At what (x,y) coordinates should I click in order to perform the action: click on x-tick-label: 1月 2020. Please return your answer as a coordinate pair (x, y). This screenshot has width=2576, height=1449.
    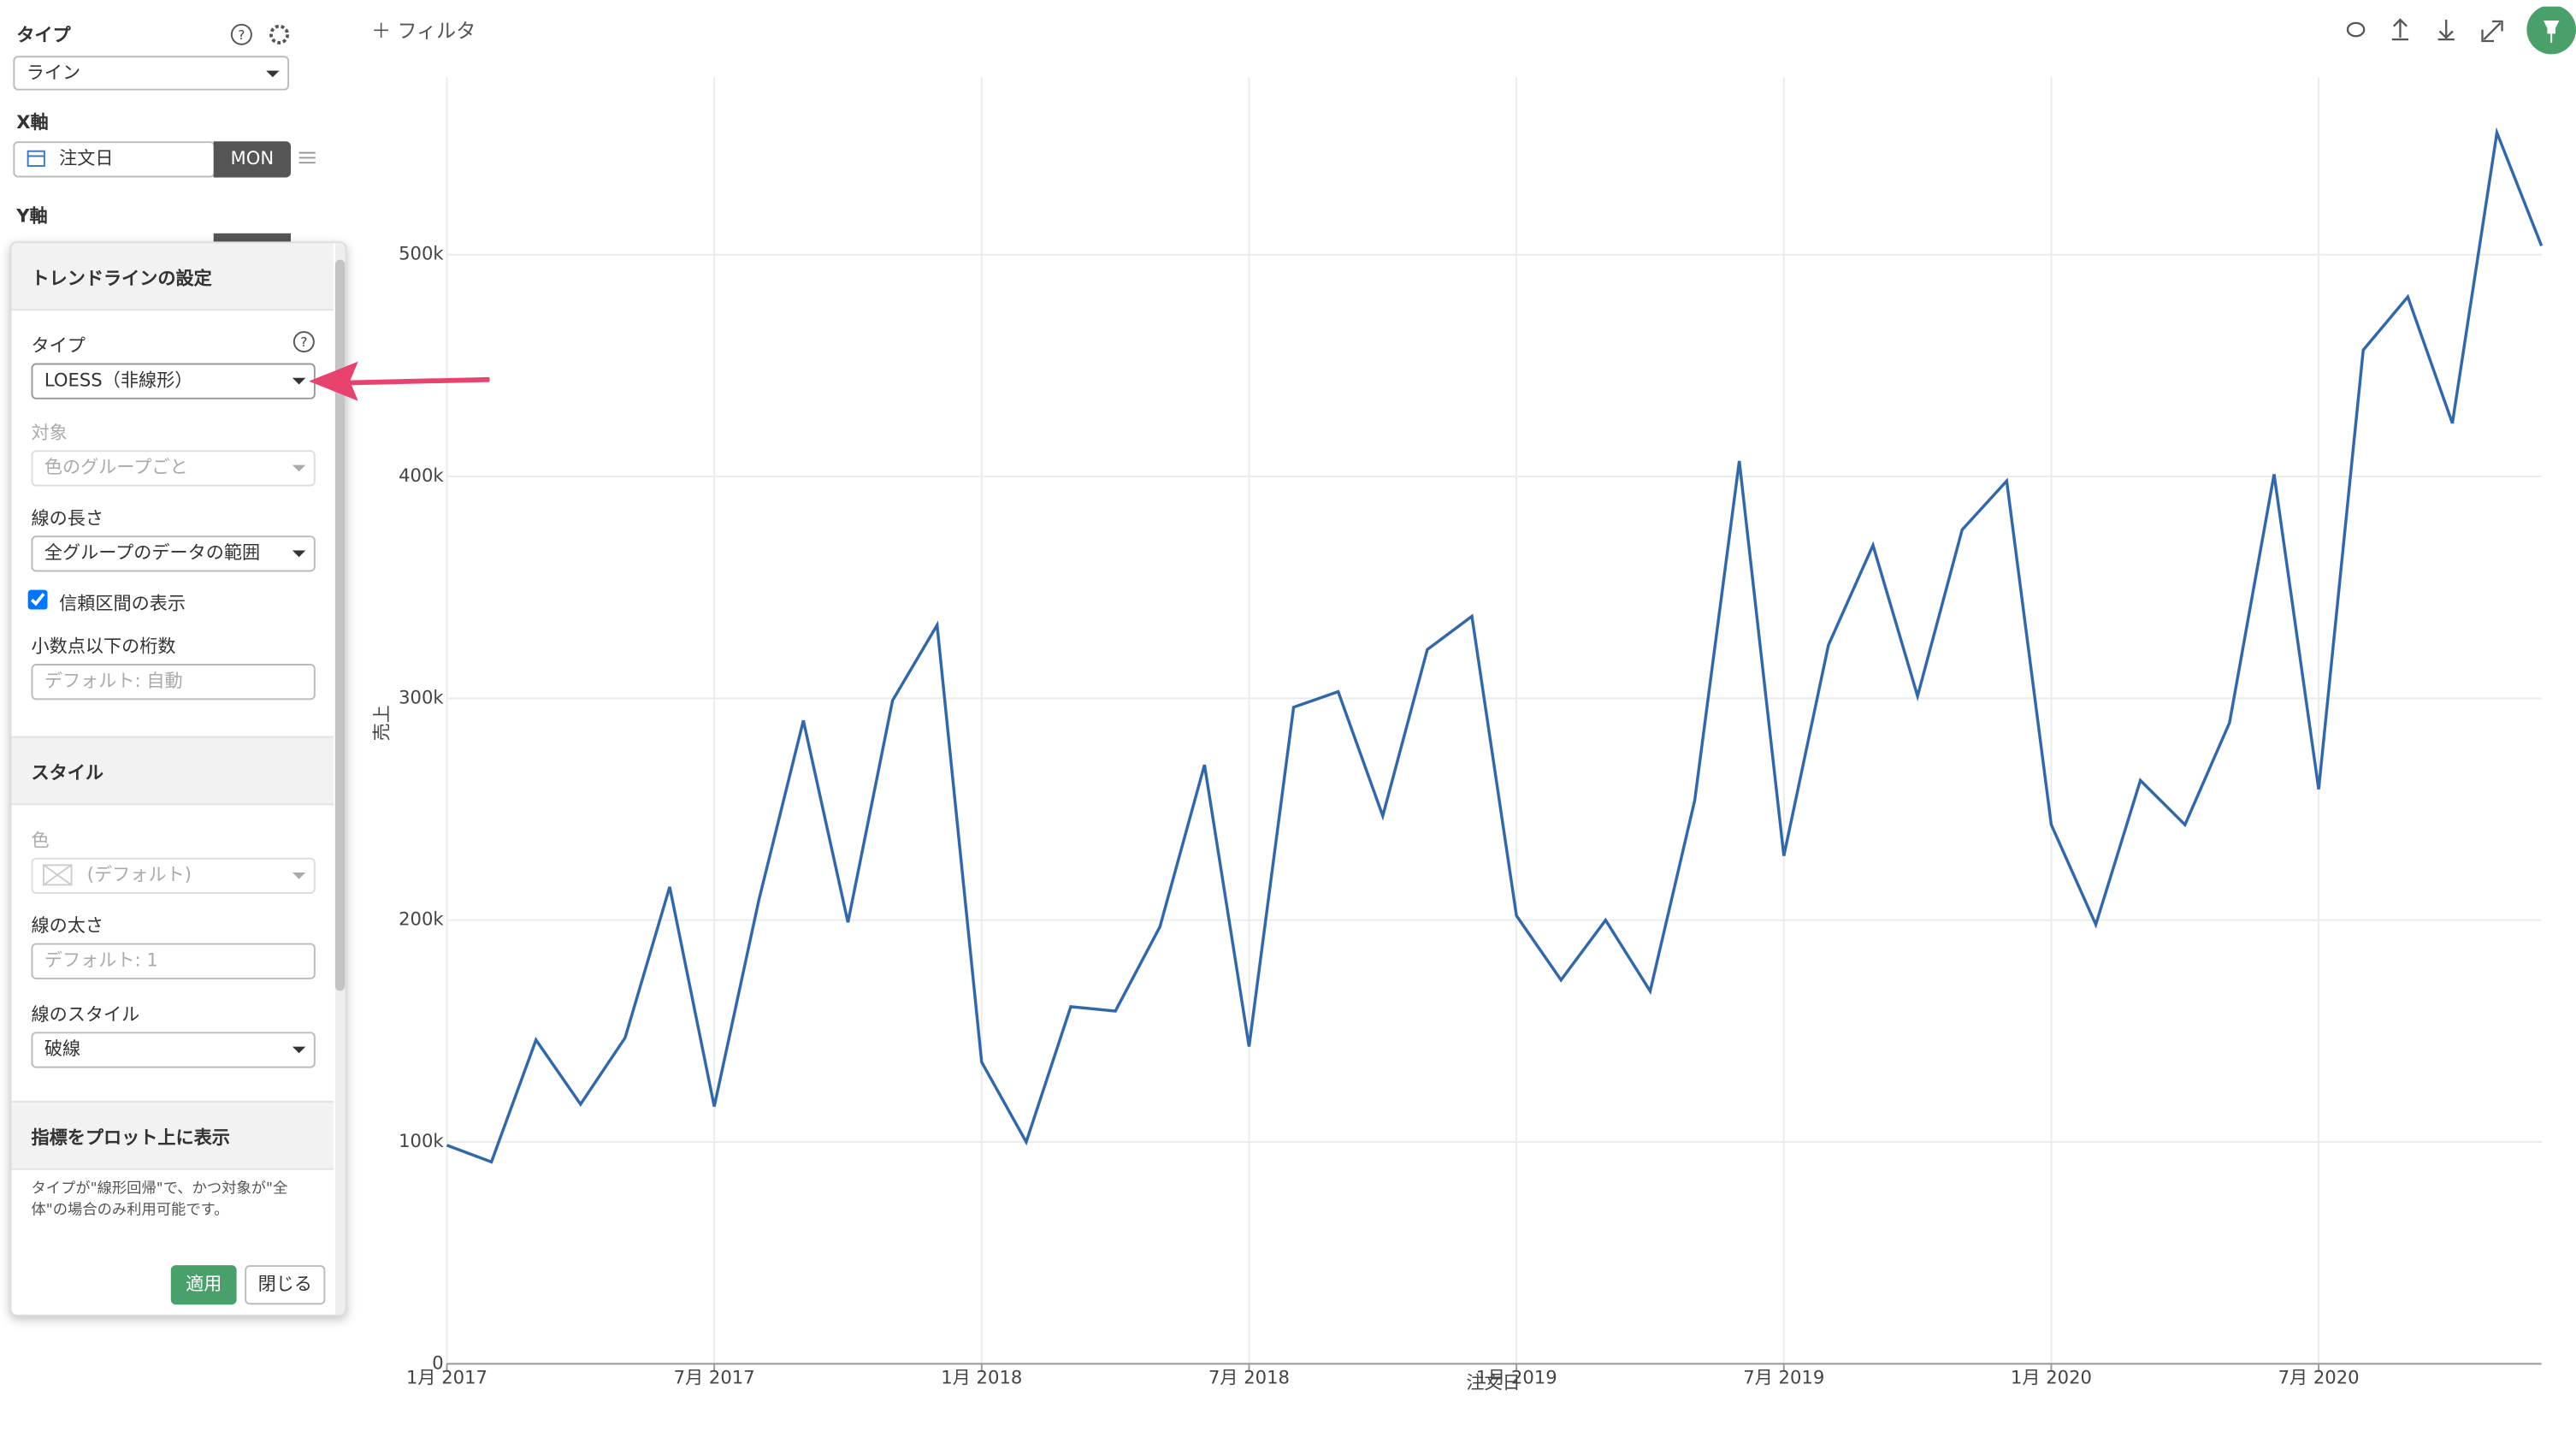
    Looking at the image, I should click on (2051, 1378).